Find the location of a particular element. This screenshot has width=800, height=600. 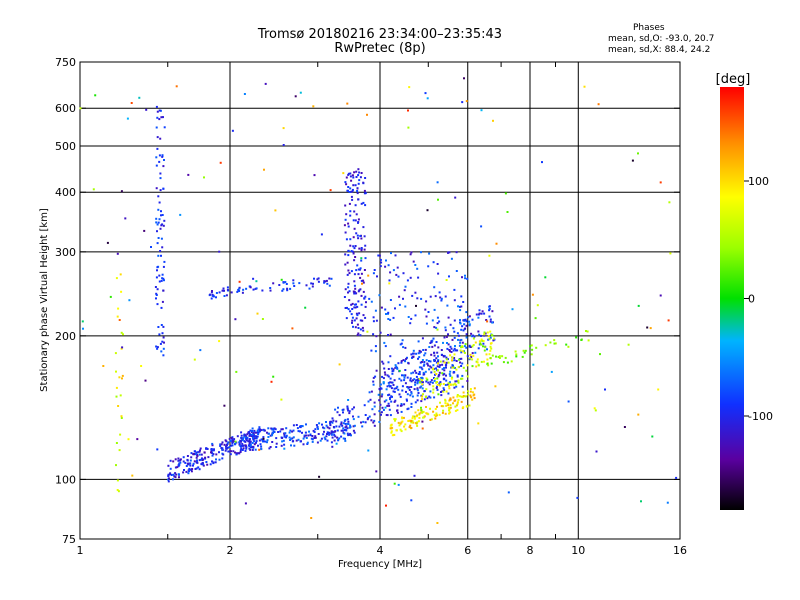

x-tick-label: 10 is located at coordinates (578, 550).